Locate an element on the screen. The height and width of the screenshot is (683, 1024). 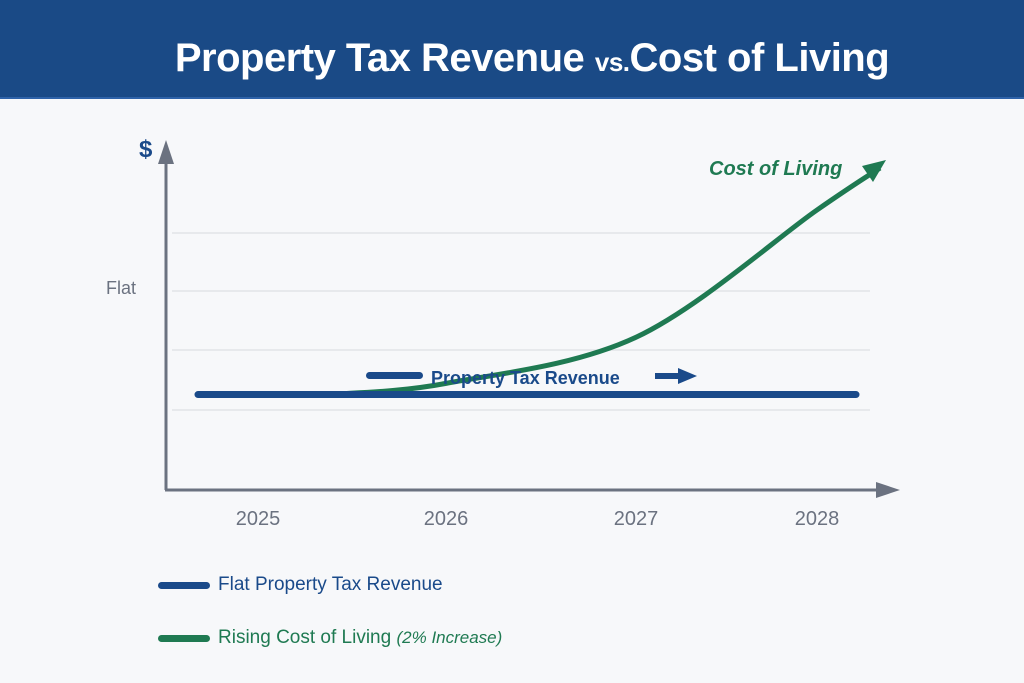
title-banner: Property Tax Revenue vs.Cost of Living is located at coordinates (512, 49).